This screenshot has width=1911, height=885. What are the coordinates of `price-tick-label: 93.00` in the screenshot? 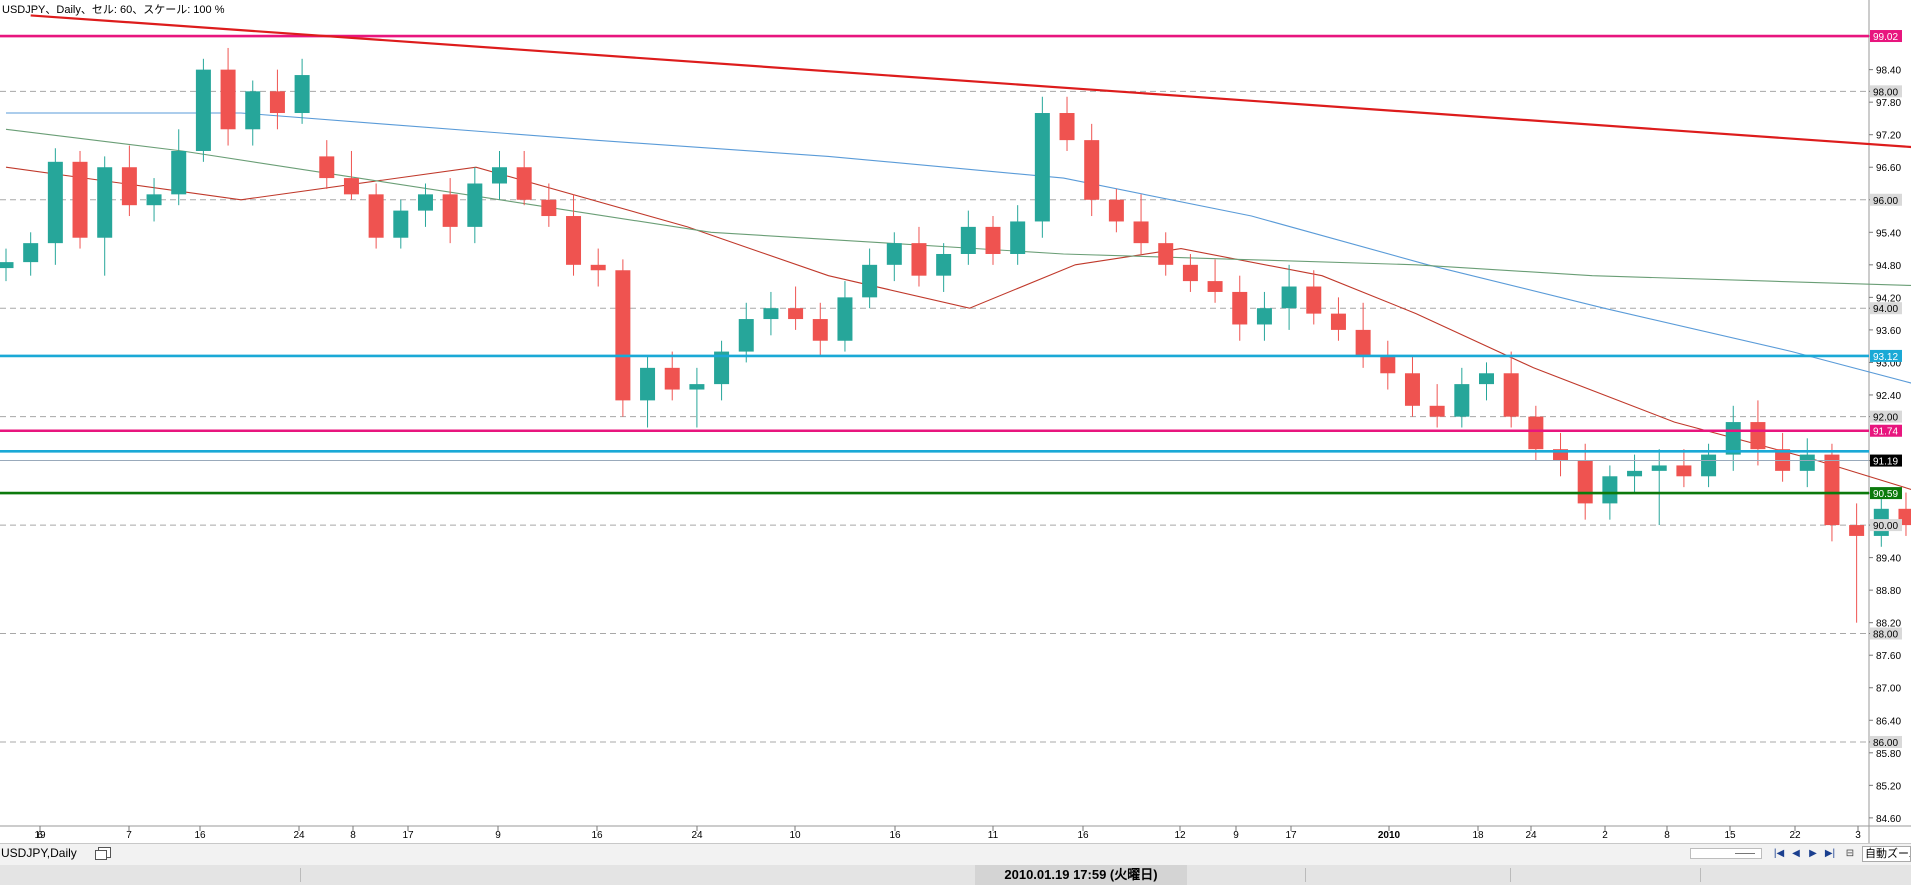 It's located at (1888, 363).